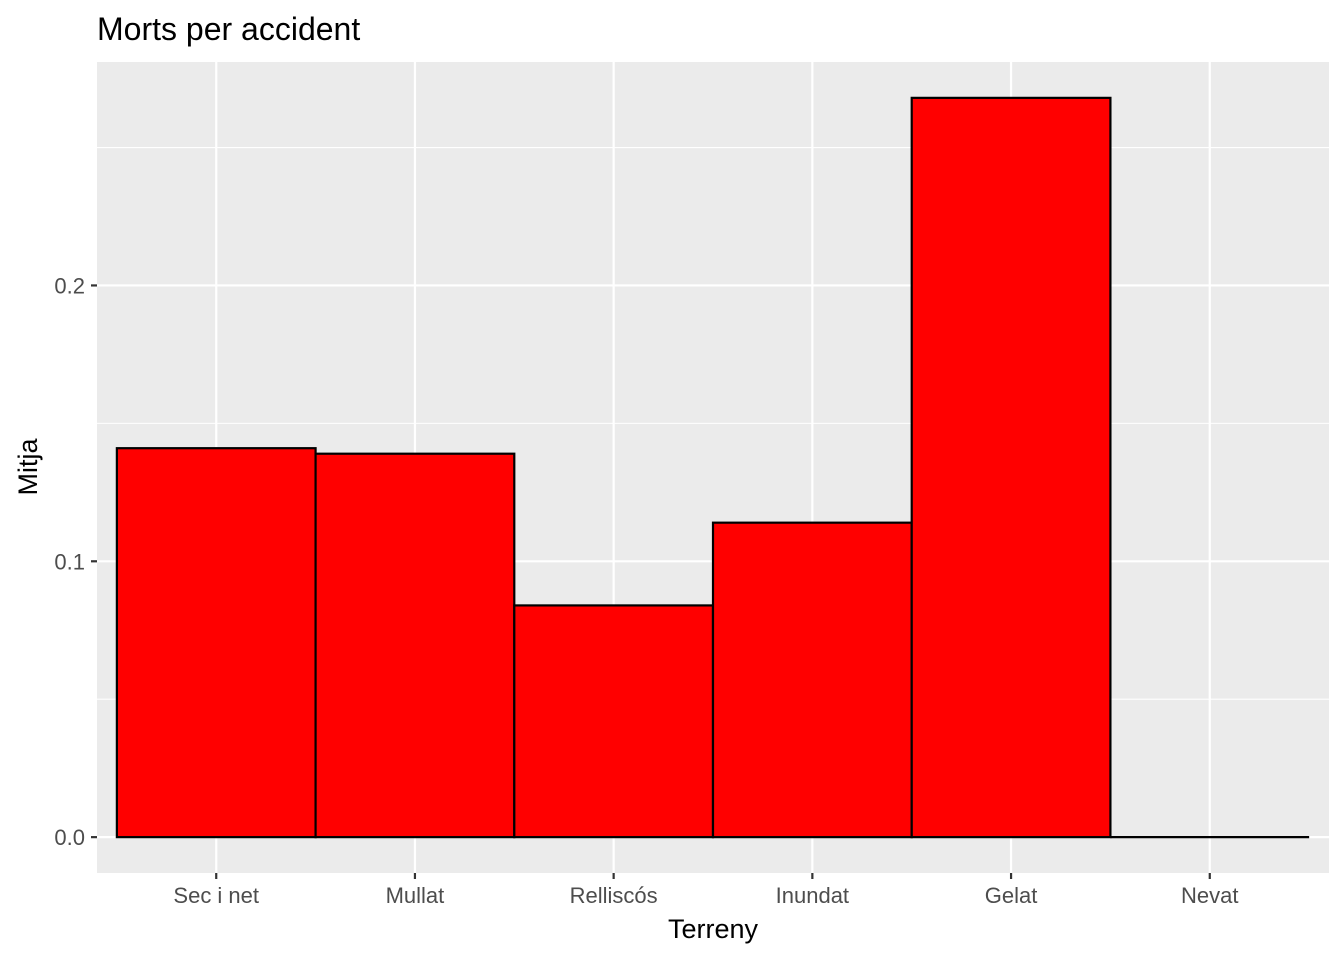 Image resolution: width=1344 pixels, height=960 pixels. I want to click on y-axis-title: Mitja, so click(28, 467).